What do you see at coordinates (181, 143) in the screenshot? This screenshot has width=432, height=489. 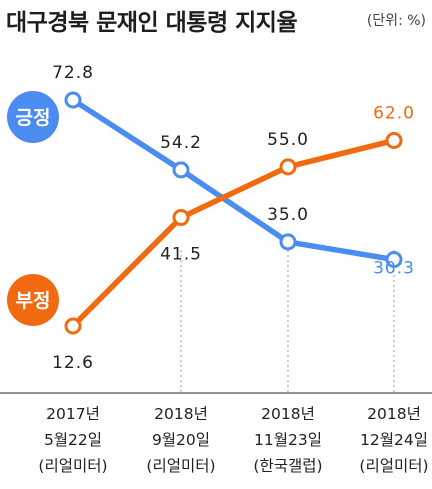 I see `data-label-positive-1: 54.2` at bounding box center [181, 143].